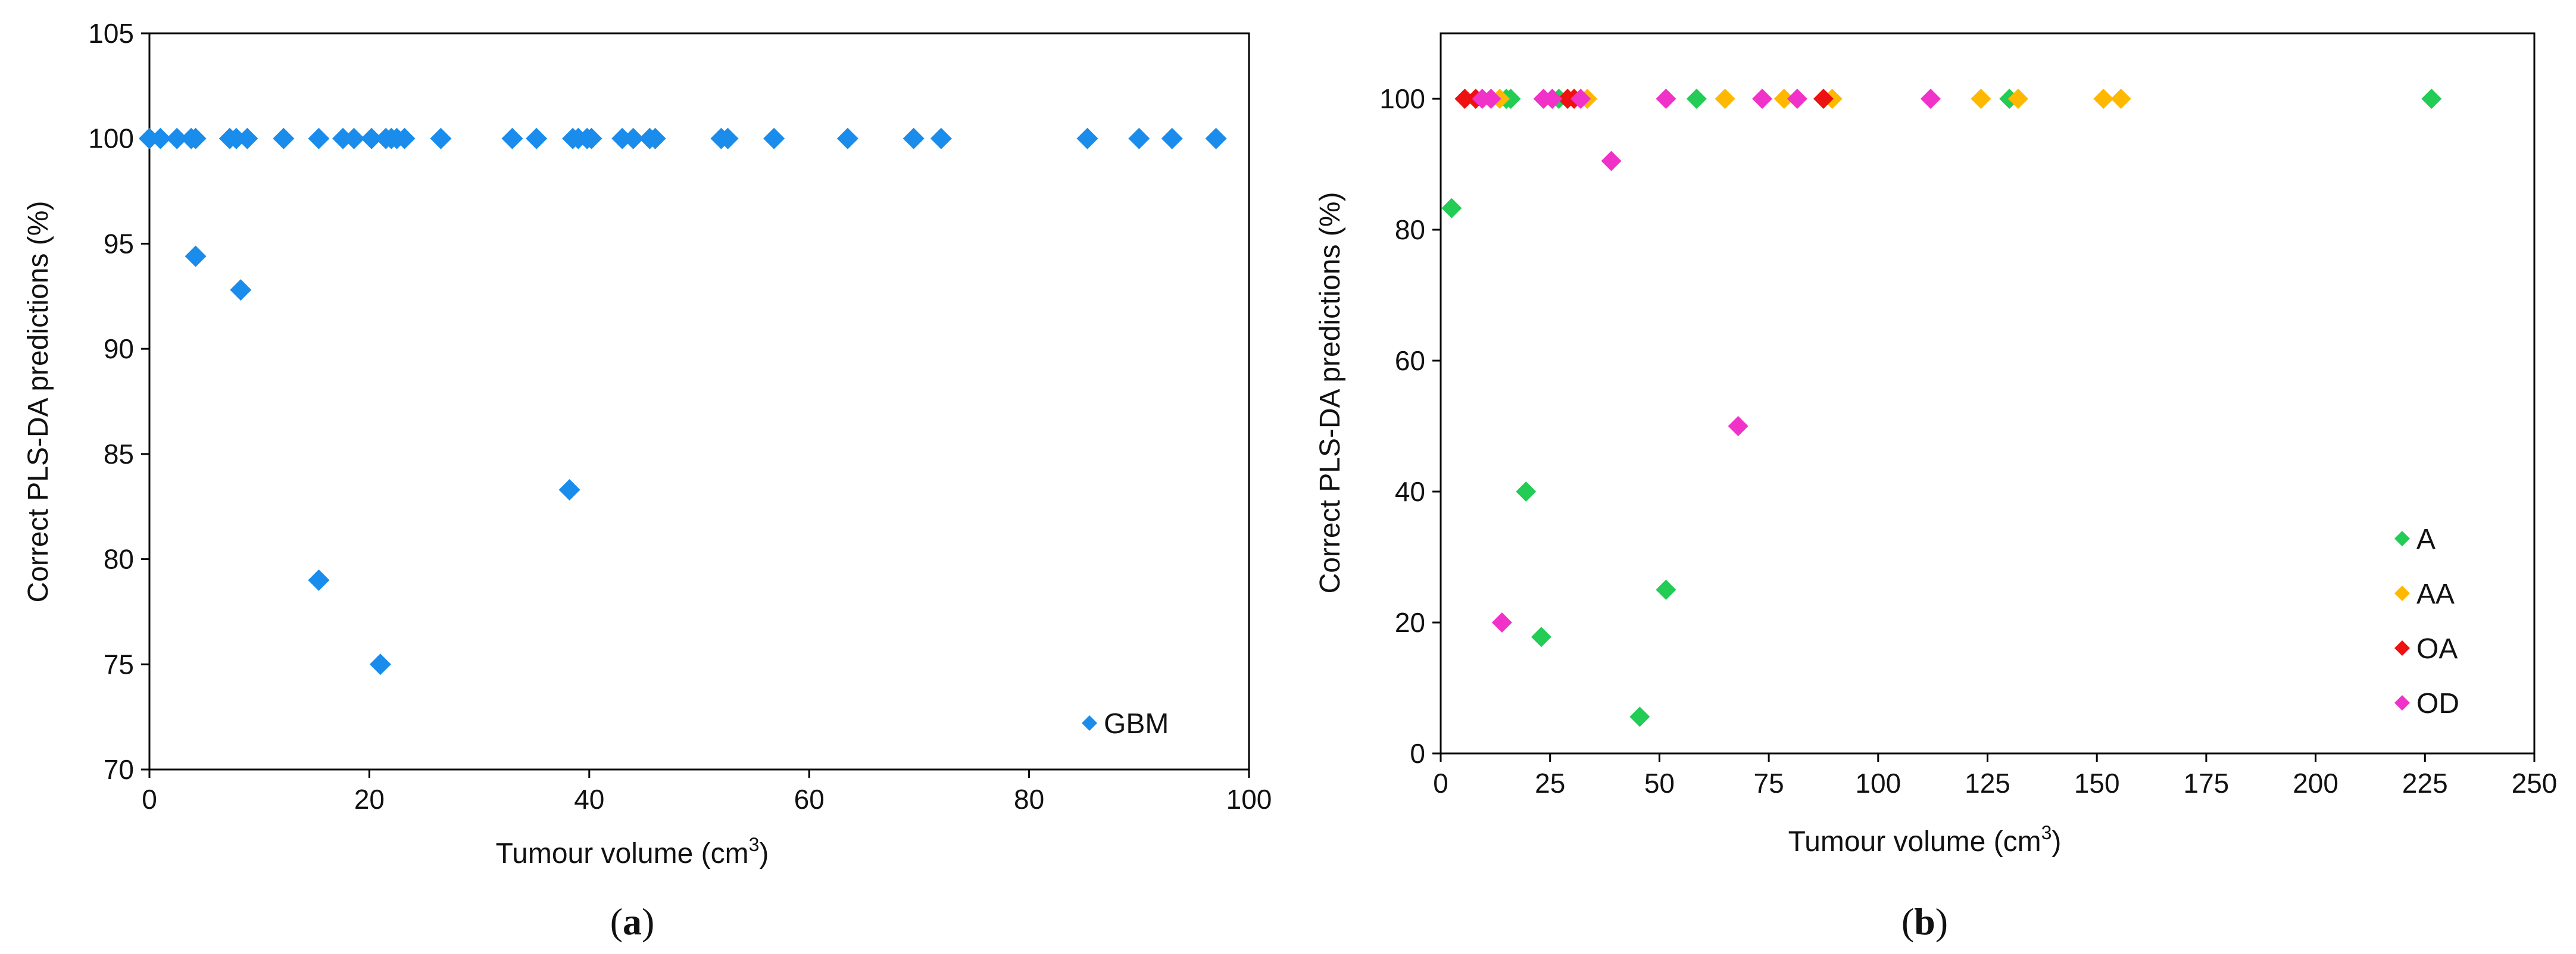 The image size is (2576, 954). I want to click on panel-a-y-axis-title: Correct PLS-DA predictions (%), so click(38, 402).